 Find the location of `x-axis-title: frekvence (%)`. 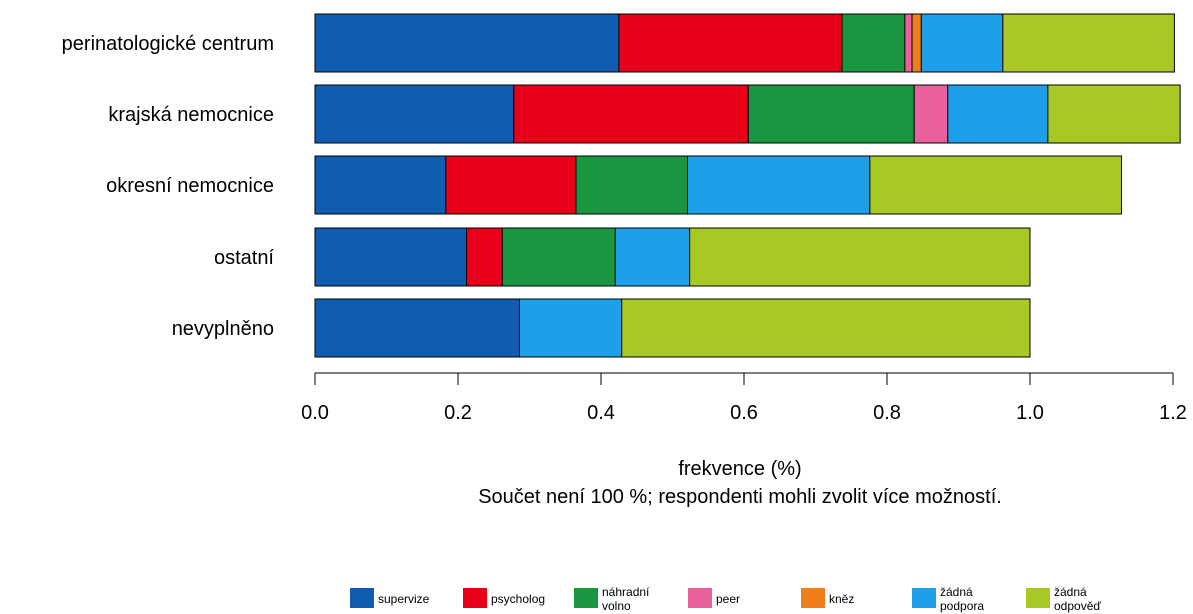

x-axis-title: frekvence (%) is located at coordinates (739, 469).